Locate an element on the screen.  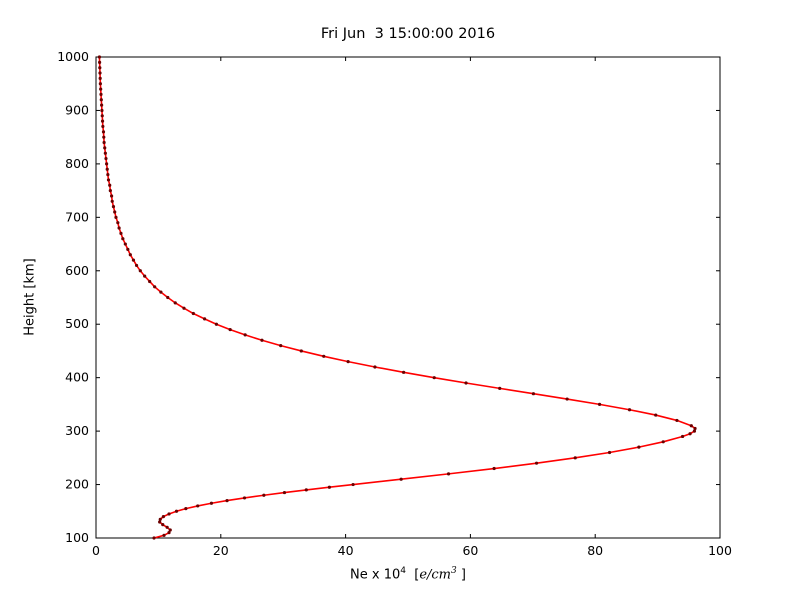
x-axis-label-bracket-close: ] is located at coordinates (461, 575).